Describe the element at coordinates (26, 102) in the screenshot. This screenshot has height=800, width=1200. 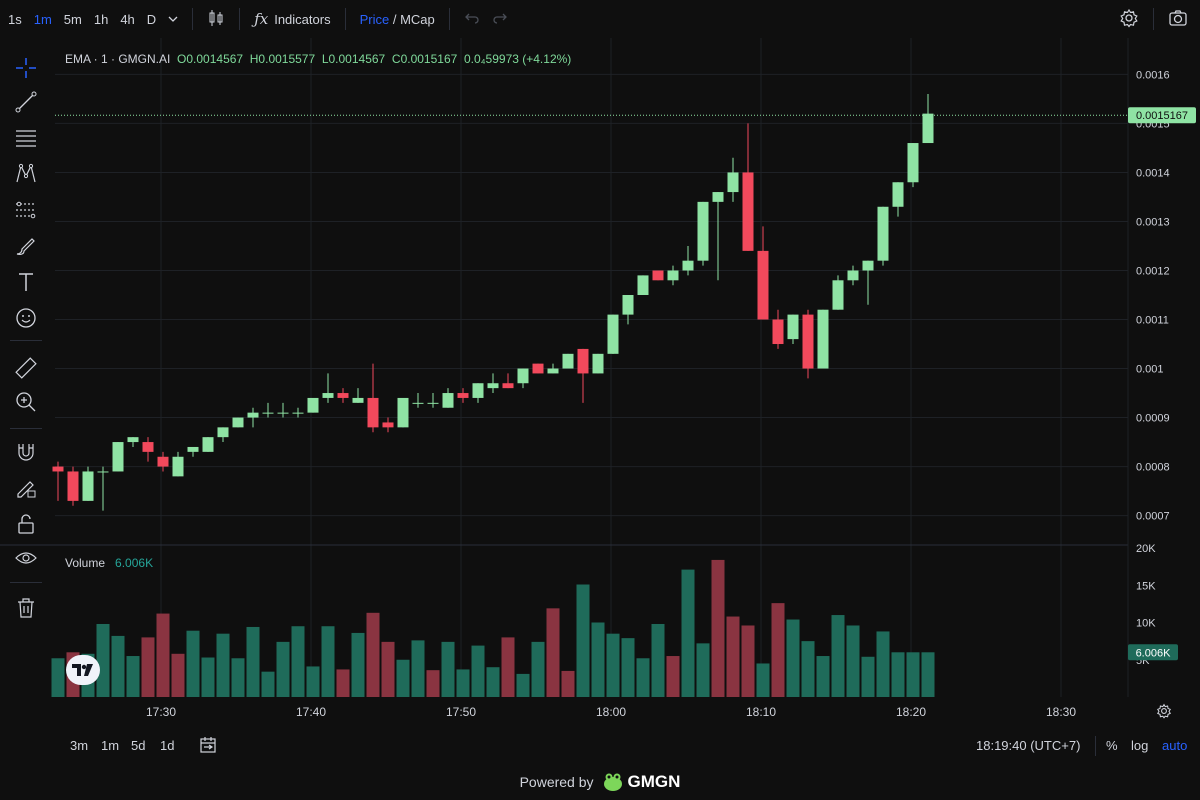
I see `trend-line-icon` at that location.